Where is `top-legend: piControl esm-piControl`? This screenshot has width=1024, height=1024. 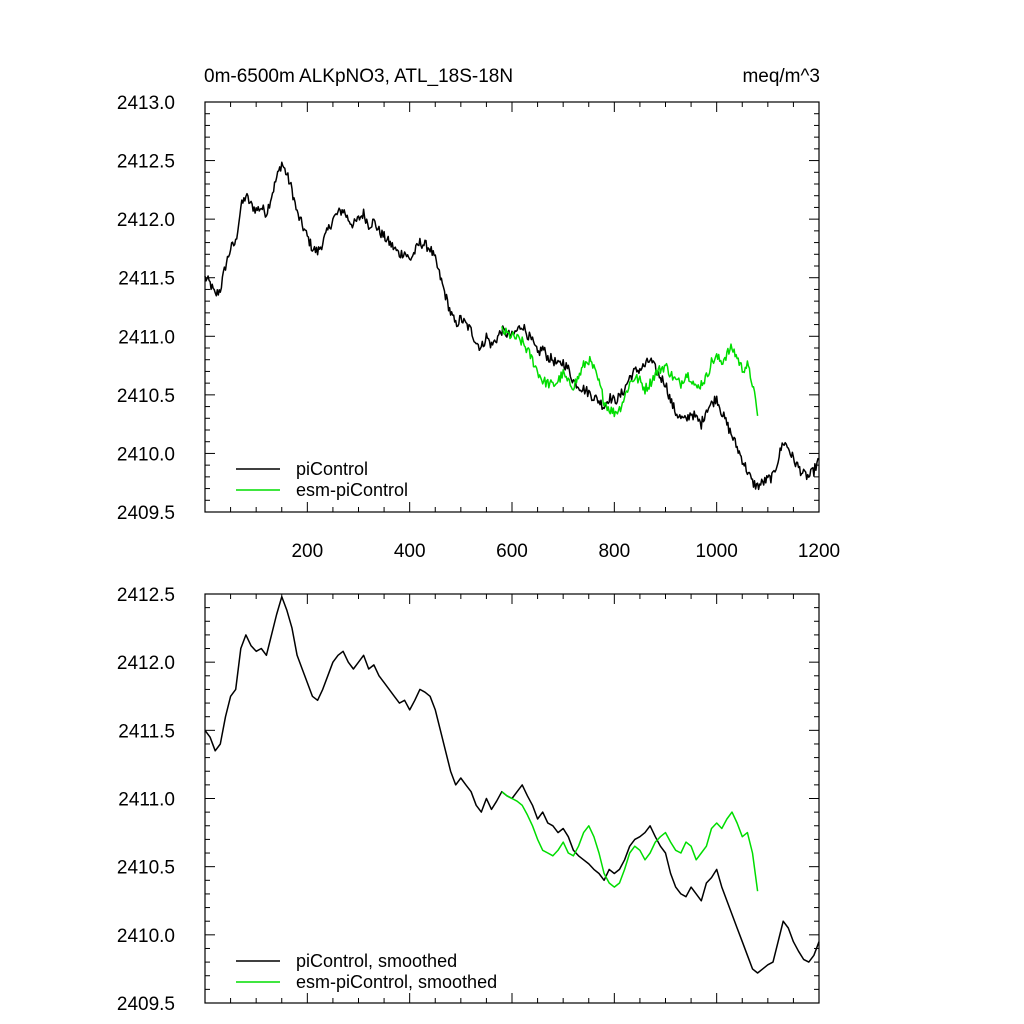 top-legend: piControl esm-piControl is located at coordinates (322, 479).